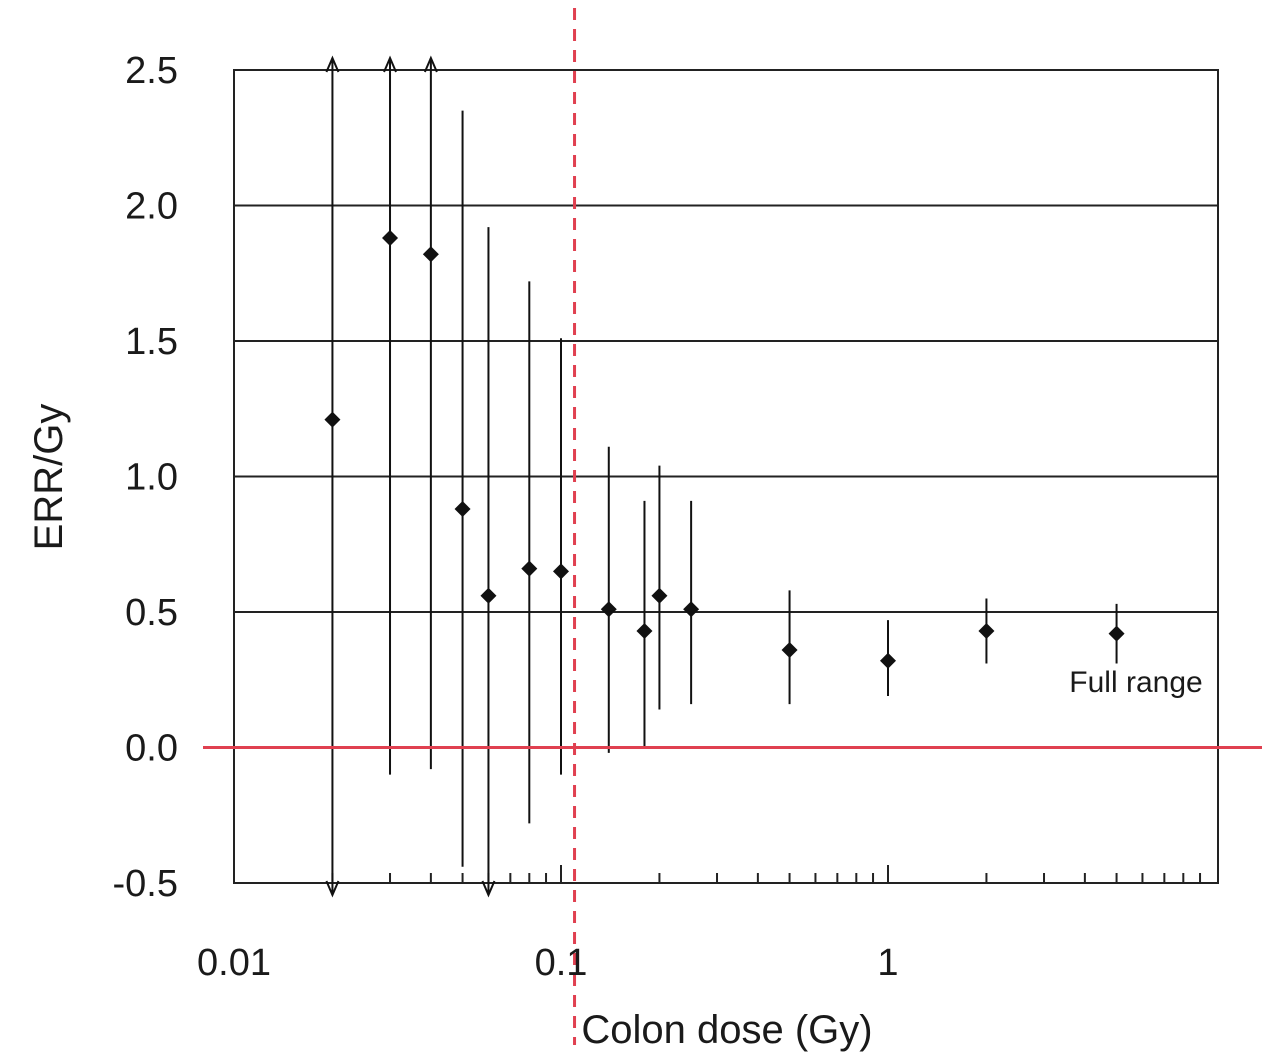 The height and width of the screenshot is (1057, 1265). What do you see at coordinates (151, 613) in the screenshot?
I see `y-tick-label: 0.5` at bounding box center [151, 613].